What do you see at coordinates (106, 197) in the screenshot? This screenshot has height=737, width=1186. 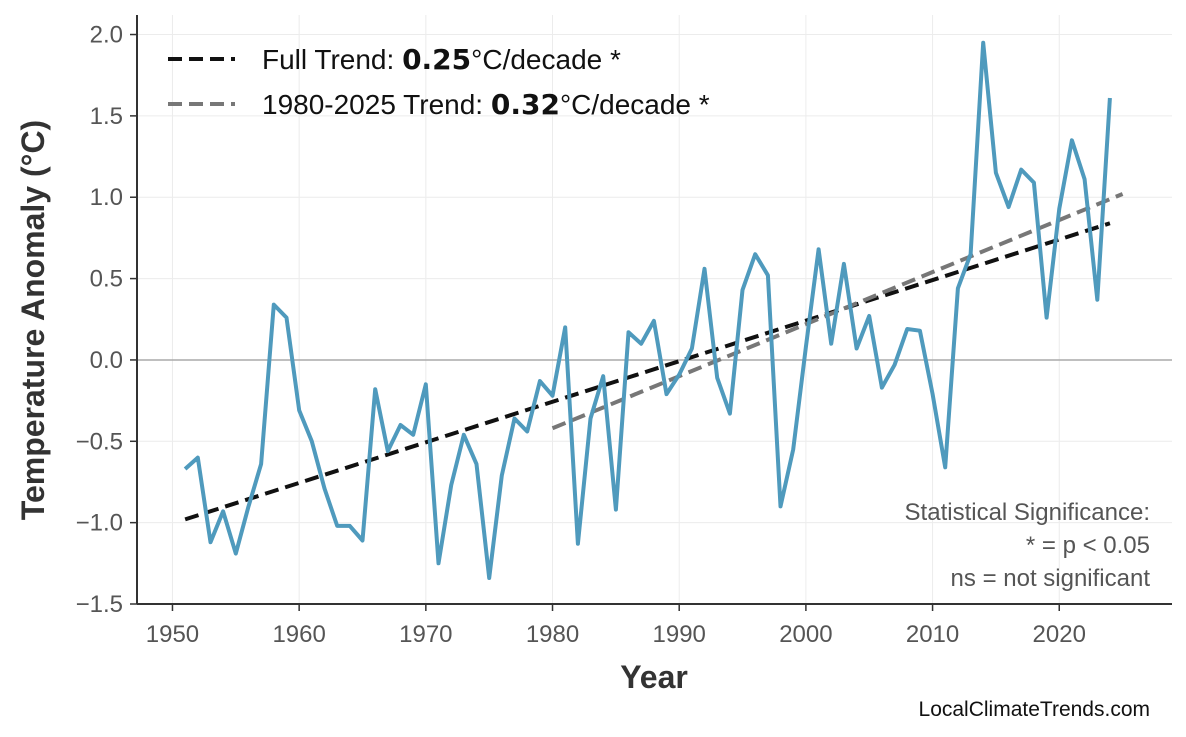 I see `y-tick-label: 1.0` at bounding box center [106, 197].